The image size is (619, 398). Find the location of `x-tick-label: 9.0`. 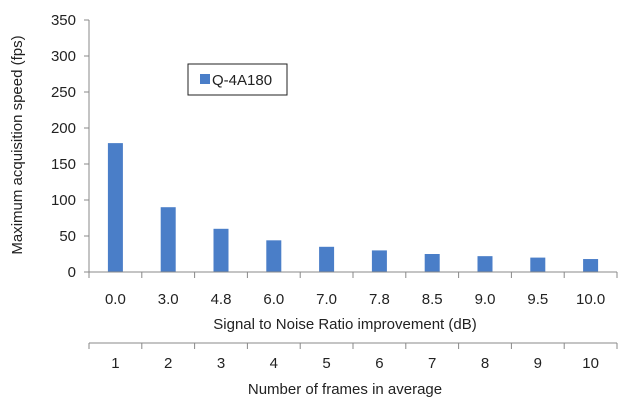

x-tick-label: 9.0 is located at coordinates (485, 299).